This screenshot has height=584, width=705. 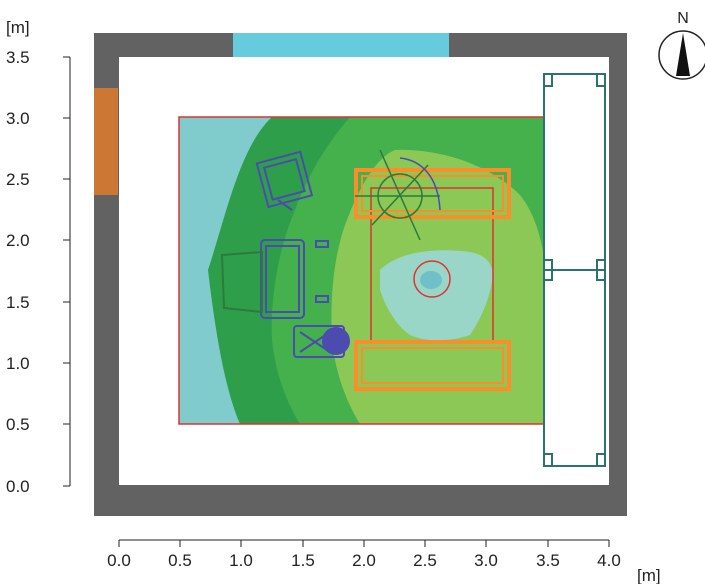 What do you see at coordinates (18, 424) in the screenshot?
I see `y-tick-label: 0.5` at bounding box center [18, 424].